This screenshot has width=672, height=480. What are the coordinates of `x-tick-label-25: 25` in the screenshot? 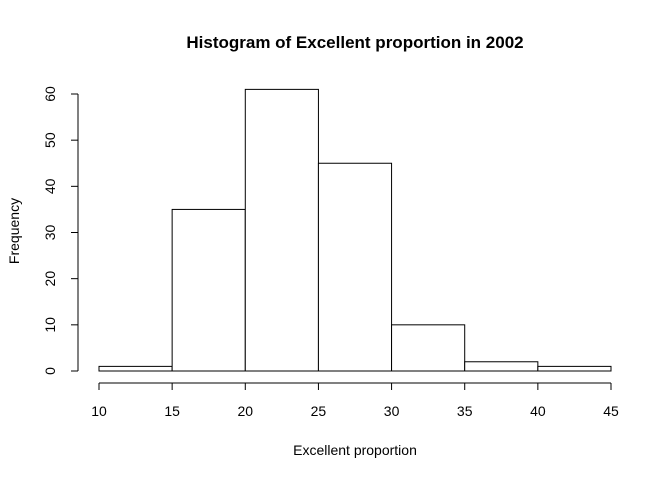 It's located at (319, 411).